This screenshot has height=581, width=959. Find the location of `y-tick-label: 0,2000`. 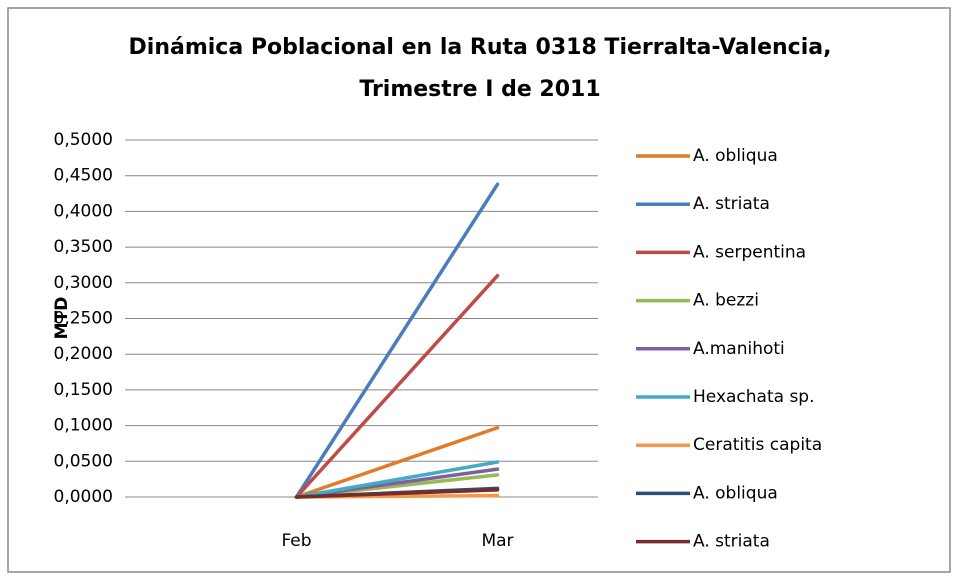

y-tick-label: 0,2000 is located at coordinates (83, 354).